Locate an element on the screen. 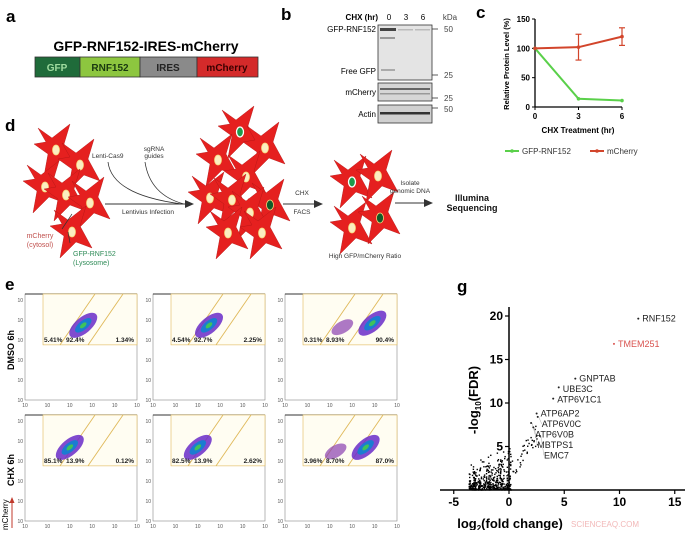 The width and height of the screenshot is (685, 535). lane-6: 6 is located at coordinates (423, 17).